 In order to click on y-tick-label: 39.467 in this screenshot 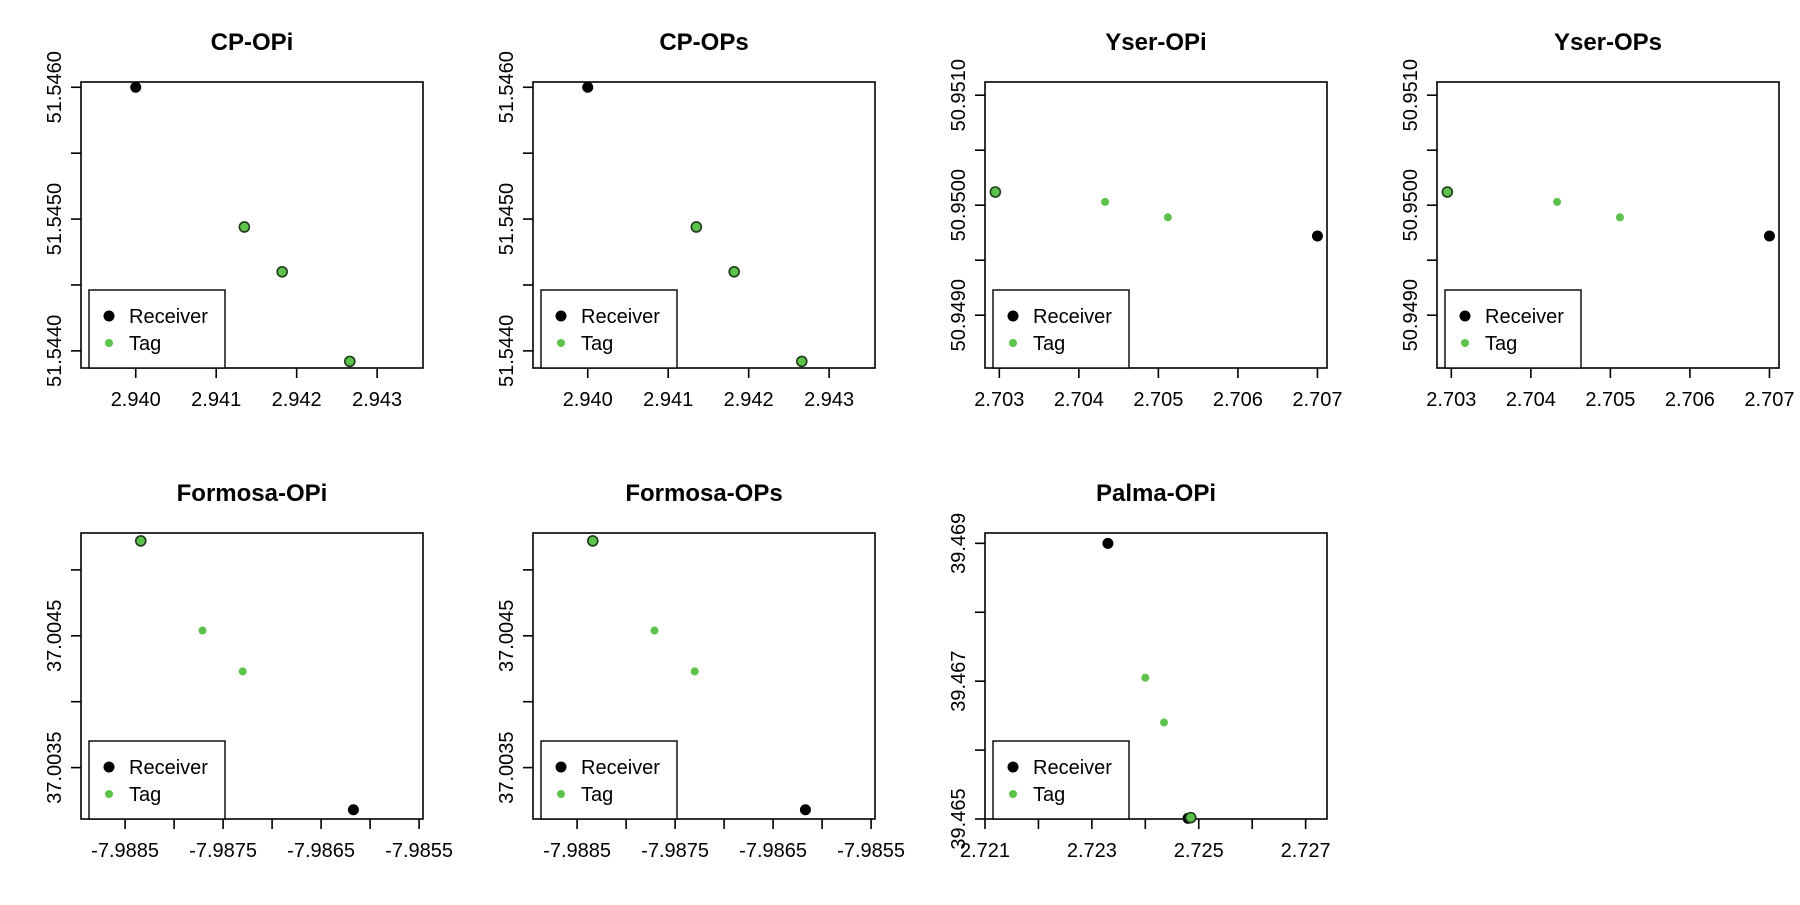, I will do `click(959, 681)`.